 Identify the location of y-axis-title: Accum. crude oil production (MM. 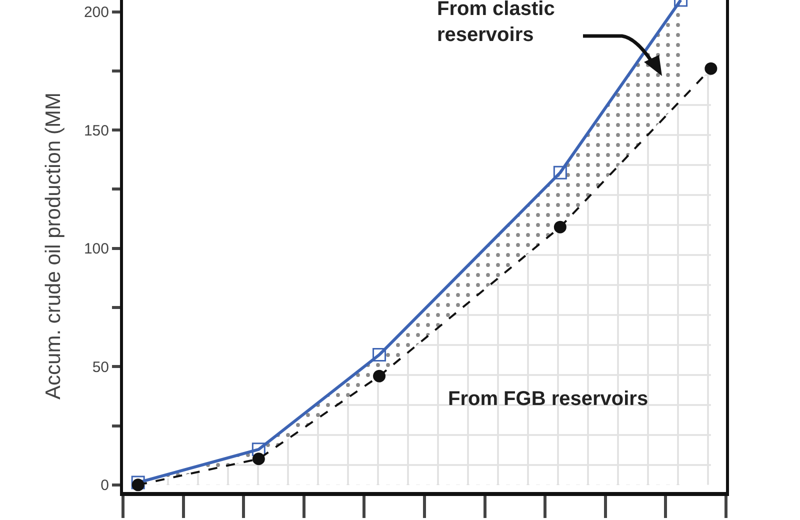
(54, 246).